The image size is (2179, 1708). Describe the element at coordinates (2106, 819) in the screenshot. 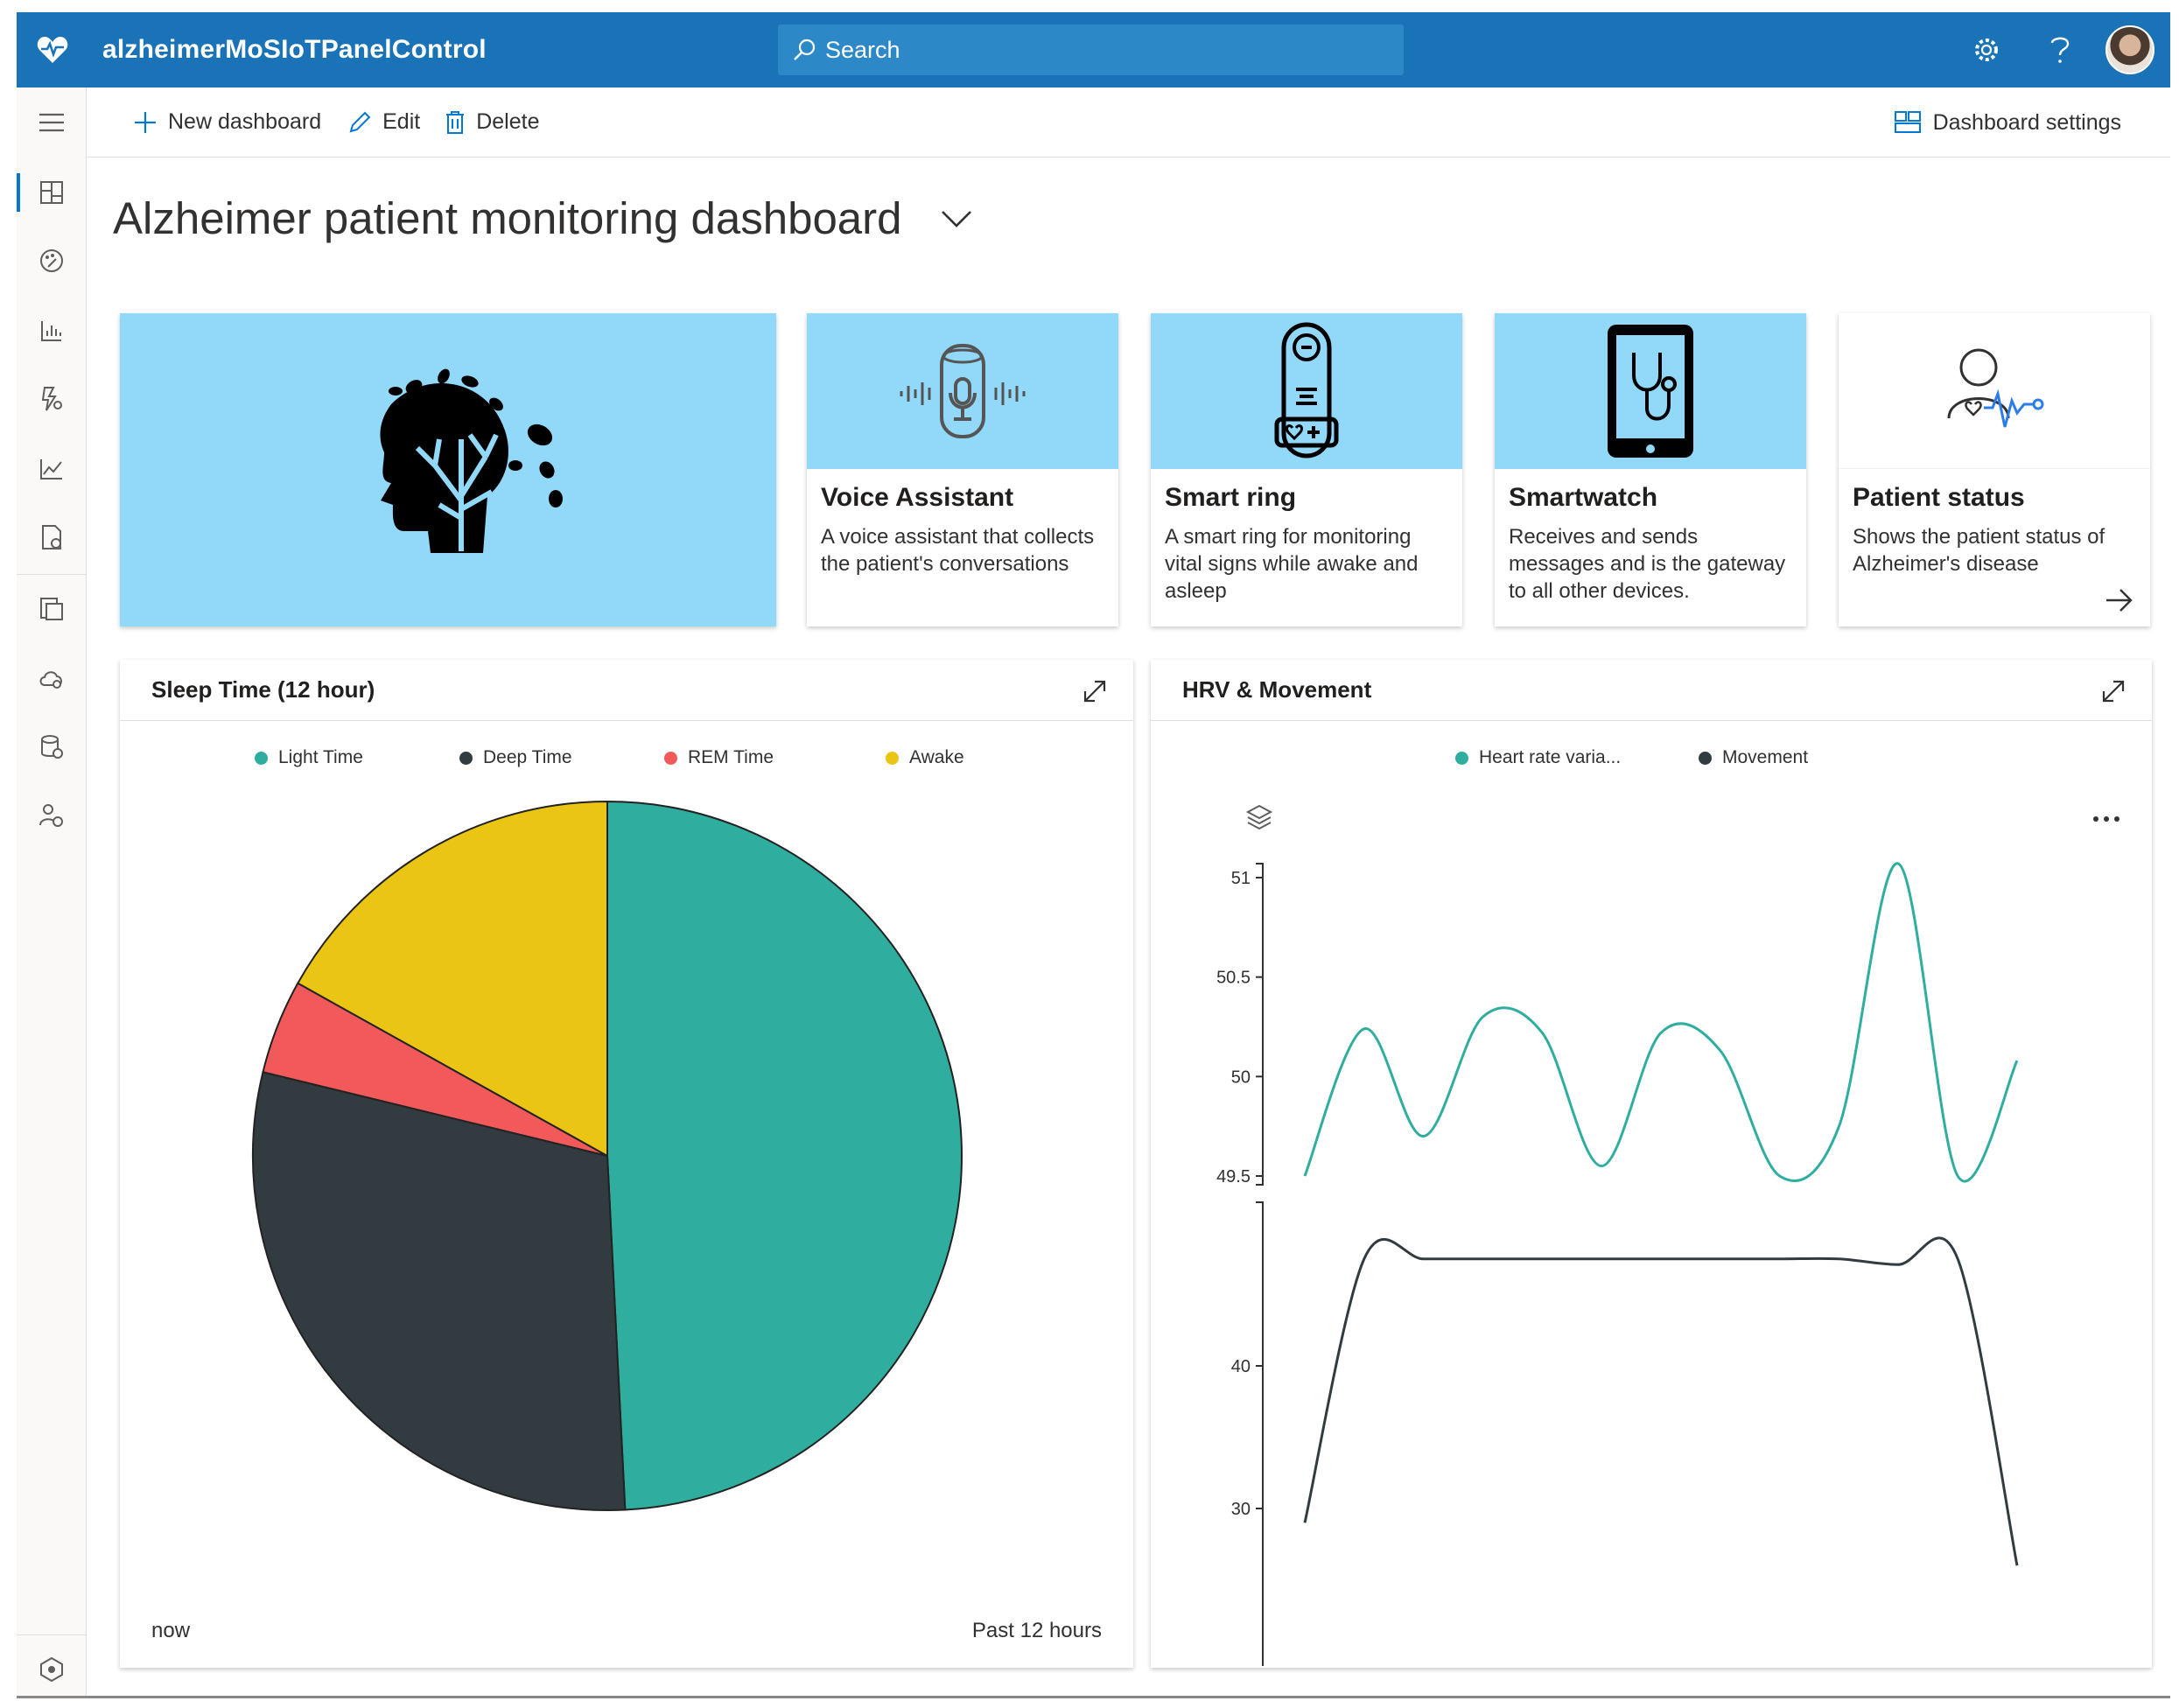

I see `more-options-icon` at that location.